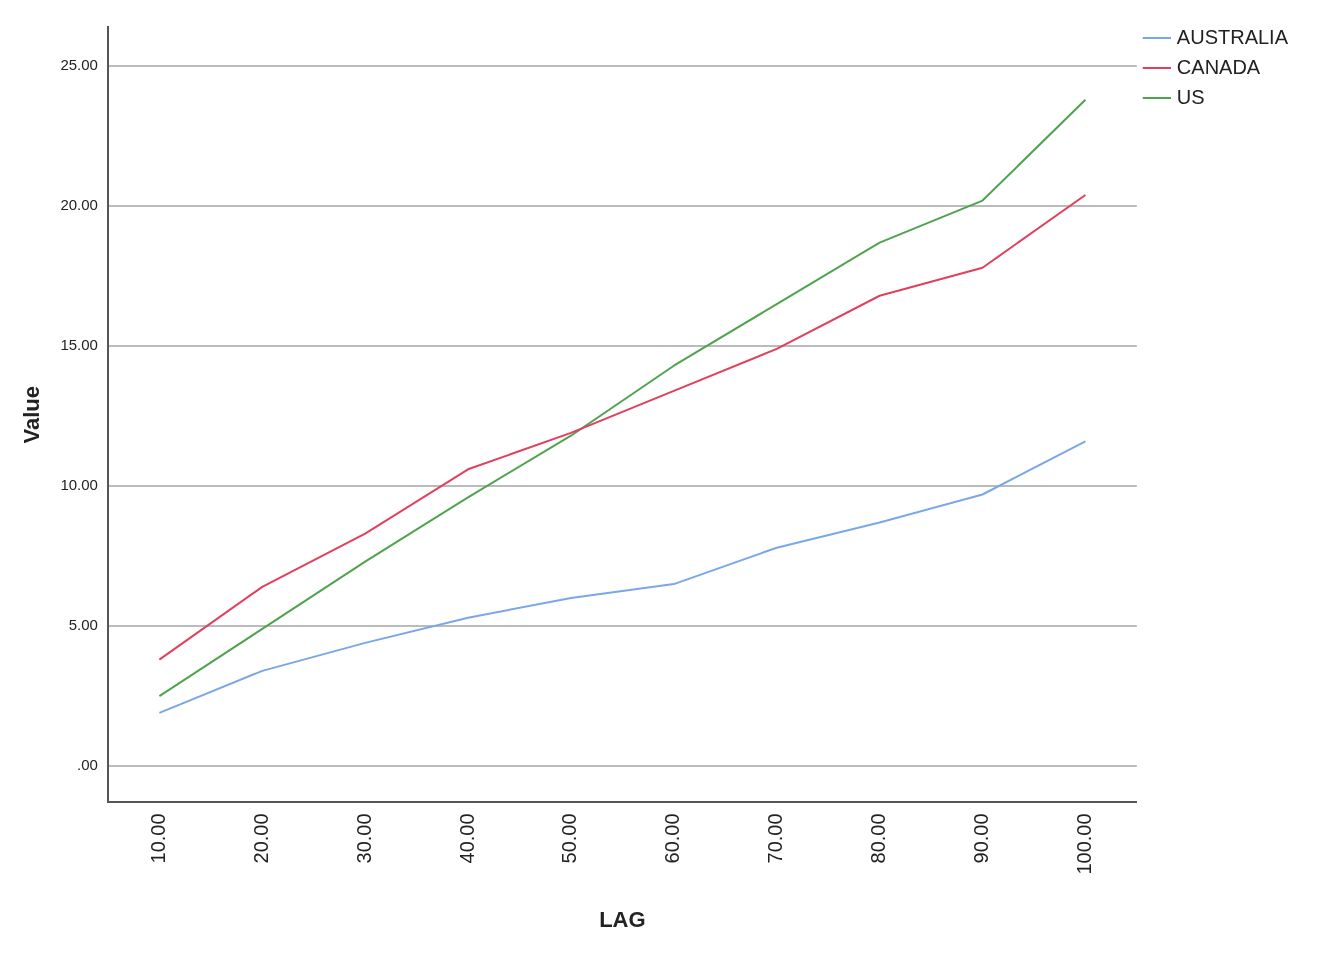 Image resolution: width=1331 pixels, height=970 pixels. What do you see at coordinates (1190, 96) in the screenshot?
I see `legend-label: US` at bounding box center [1190, 96].